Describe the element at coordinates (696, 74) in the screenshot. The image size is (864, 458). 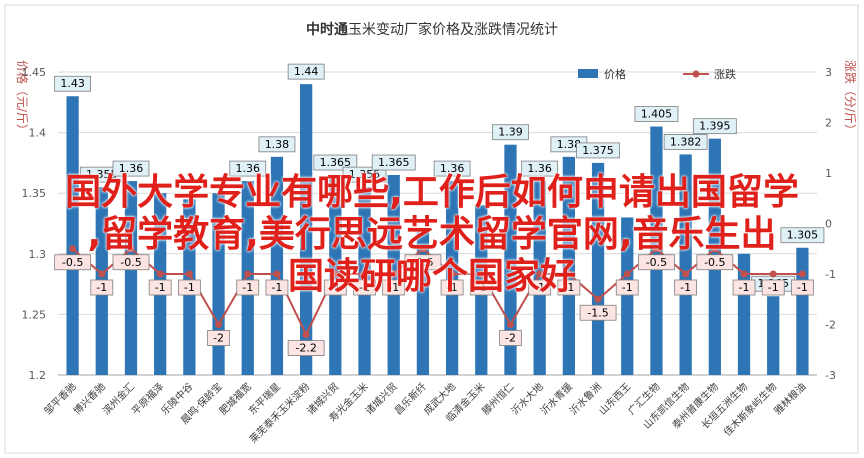
I see `legend-line-marker` at that location.